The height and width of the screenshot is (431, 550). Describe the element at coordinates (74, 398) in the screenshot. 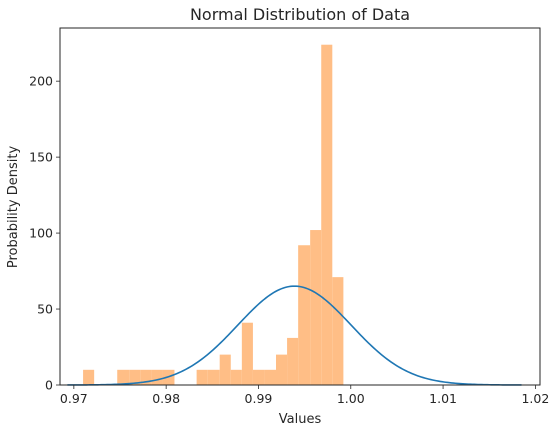

I see `x-tick-label-0: 0.97` at that location.